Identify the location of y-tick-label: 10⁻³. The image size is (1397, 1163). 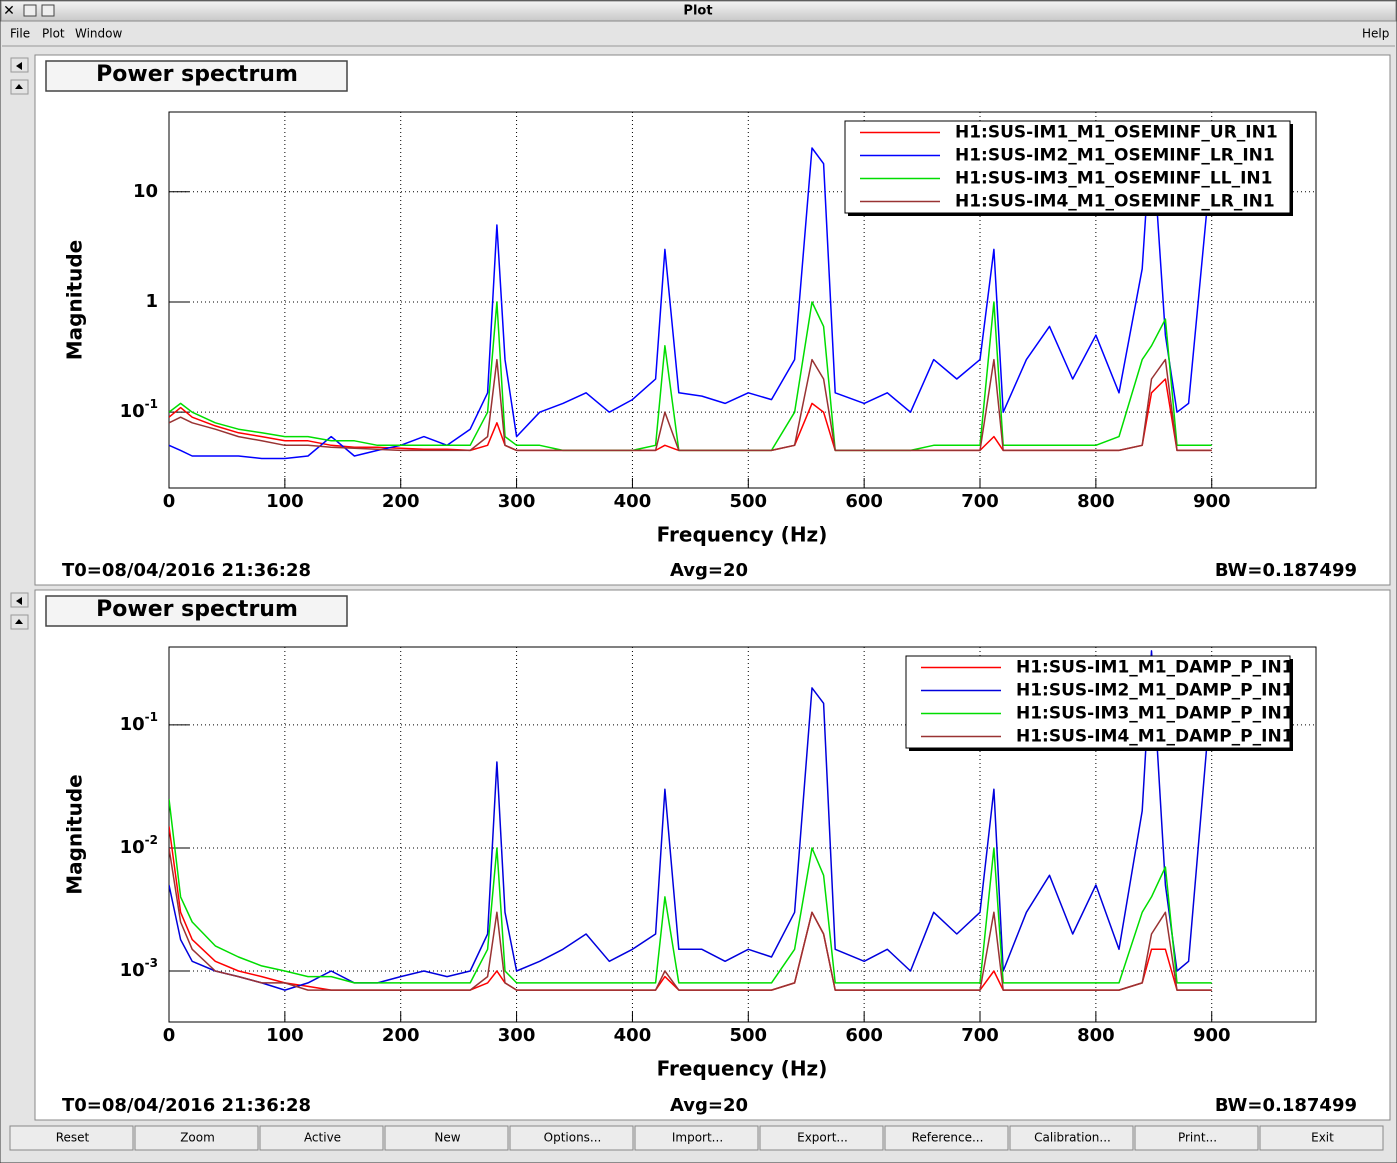
(139, 968).